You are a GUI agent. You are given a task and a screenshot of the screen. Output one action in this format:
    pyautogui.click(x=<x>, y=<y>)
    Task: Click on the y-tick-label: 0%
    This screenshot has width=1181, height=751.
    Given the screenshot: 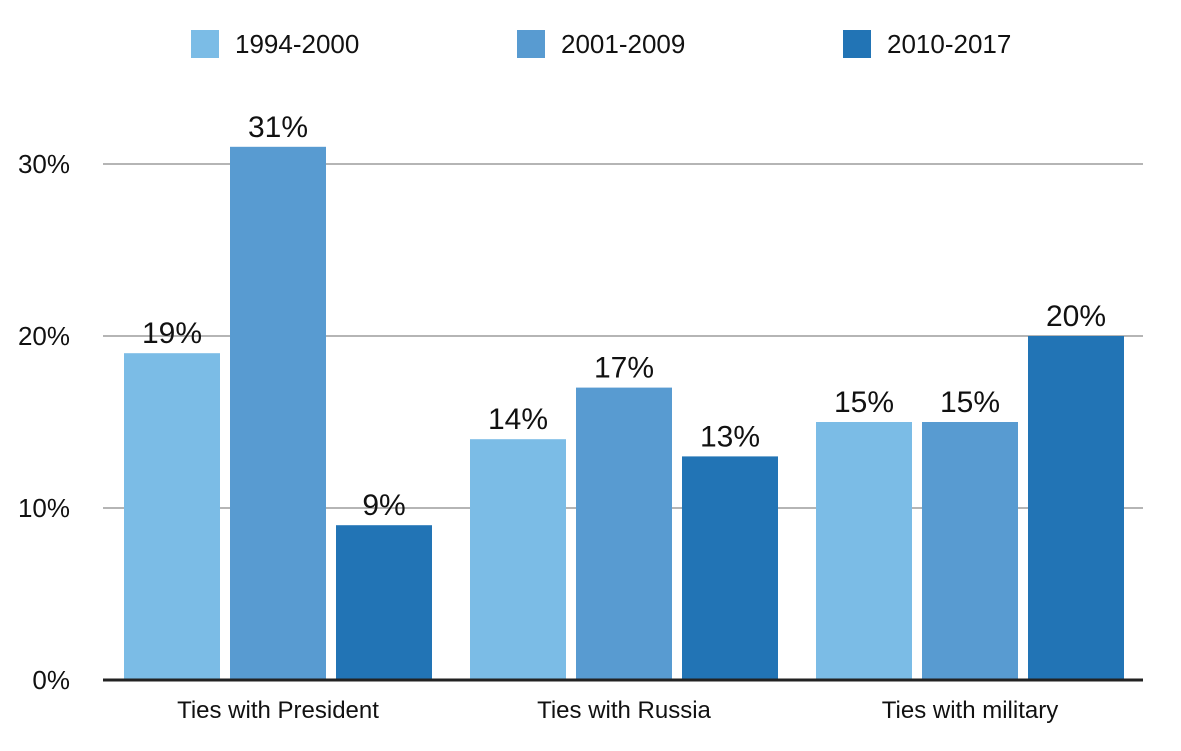 What is the action you would take?
    pyautogui.click(x=51, y=680)
    